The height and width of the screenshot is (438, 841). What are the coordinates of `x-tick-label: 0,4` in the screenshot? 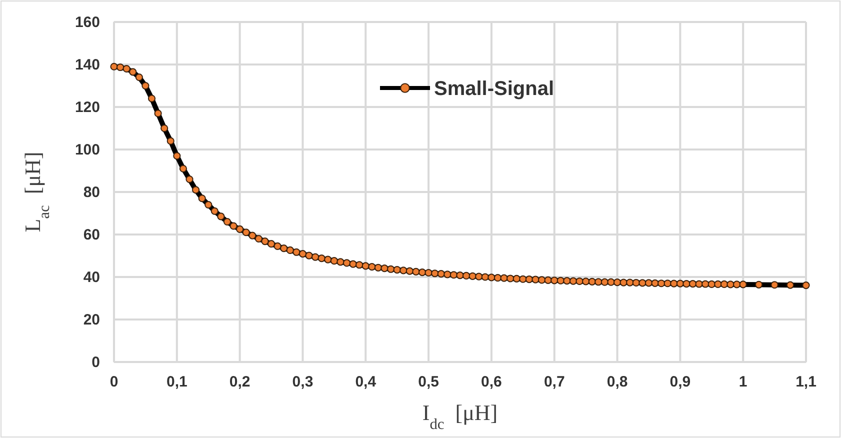 It's located at (366, 382).